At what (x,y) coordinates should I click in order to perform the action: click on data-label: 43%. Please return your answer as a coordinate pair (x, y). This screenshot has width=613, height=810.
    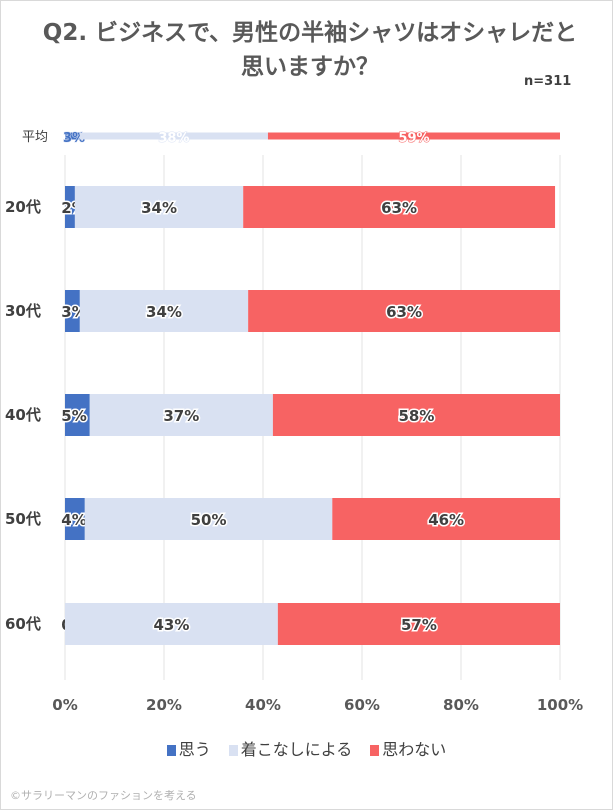
    Looking at the image, I should click on (171, 625).